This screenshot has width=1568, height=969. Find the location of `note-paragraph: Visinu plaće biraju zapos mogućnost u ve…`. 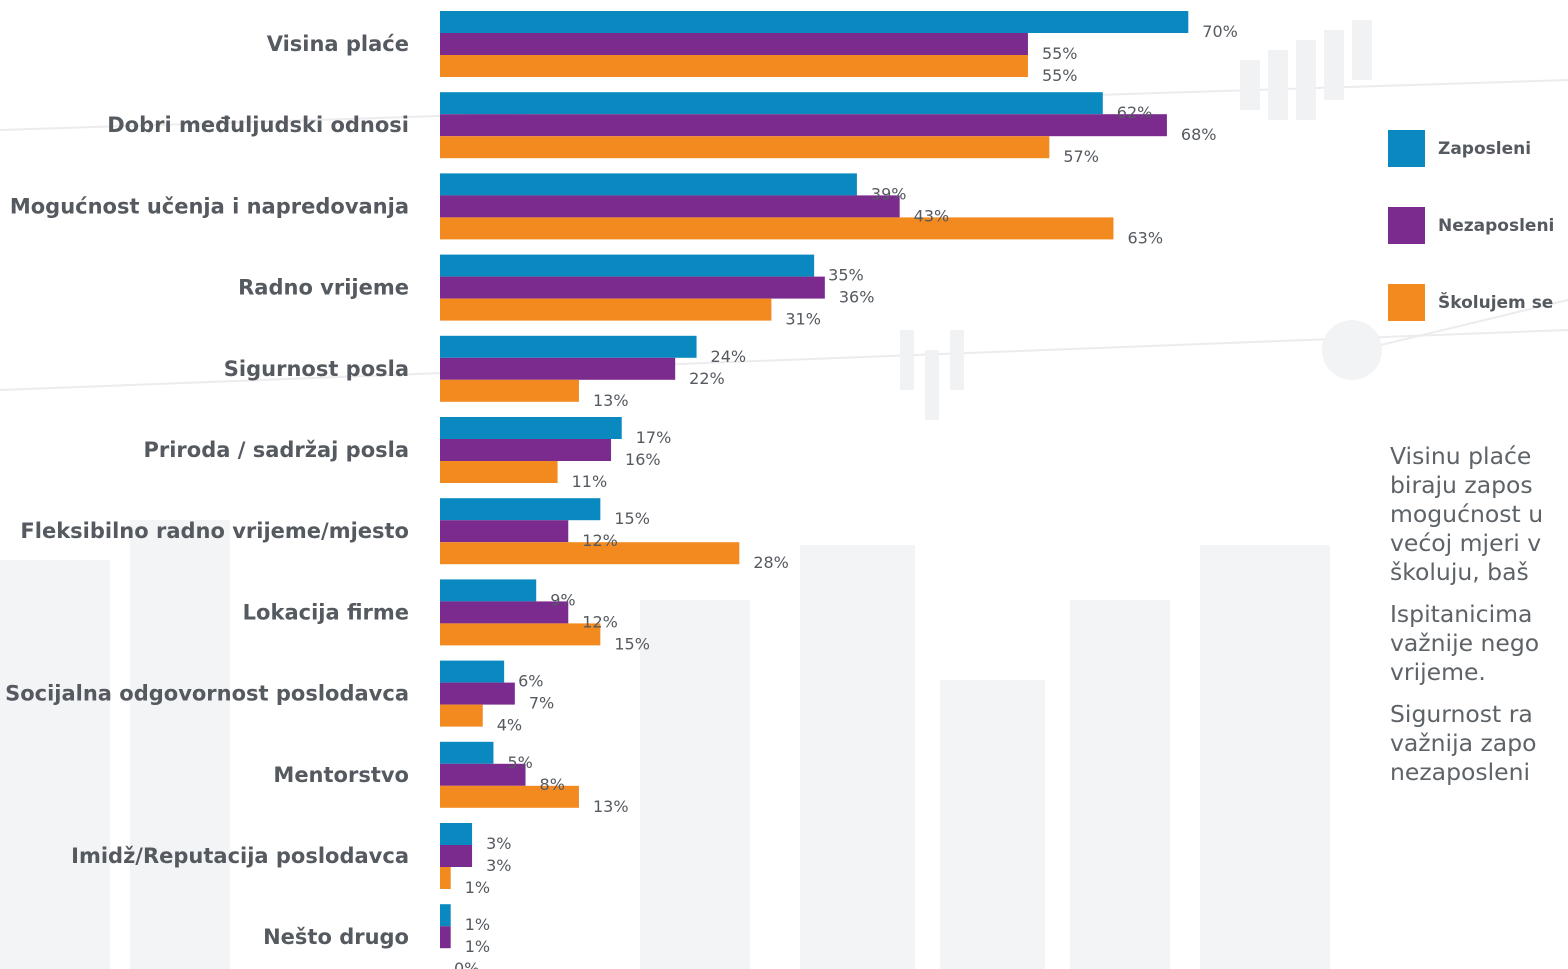

note-paragraph: Visinu plaće biraju zapos mogućnost u ve… is located at coordinates (1467, 514).